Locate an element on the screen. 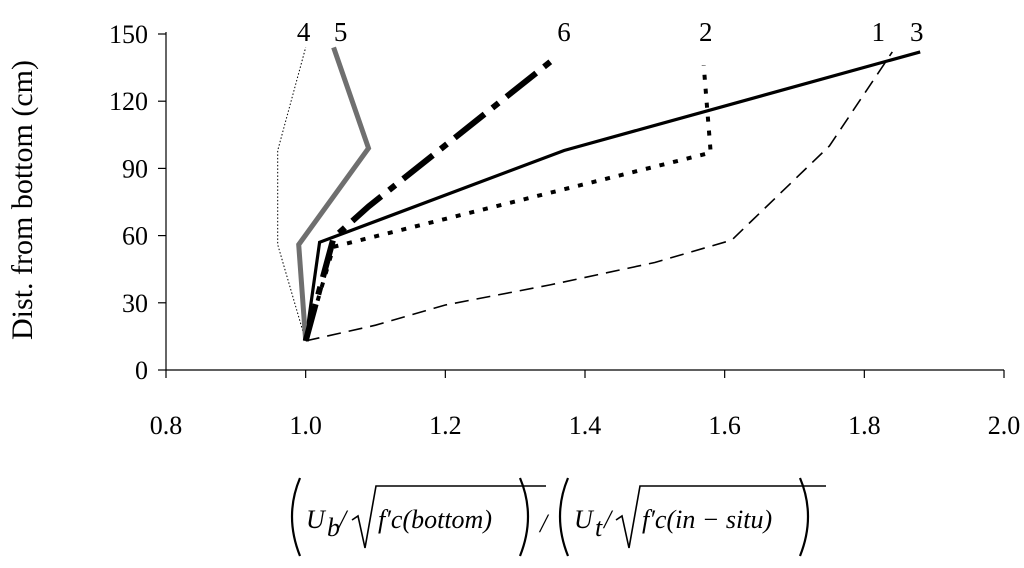 The height and width of the screenshot is (568, 1024). y-tick-label: 0 is located at coordinates (141, 370).